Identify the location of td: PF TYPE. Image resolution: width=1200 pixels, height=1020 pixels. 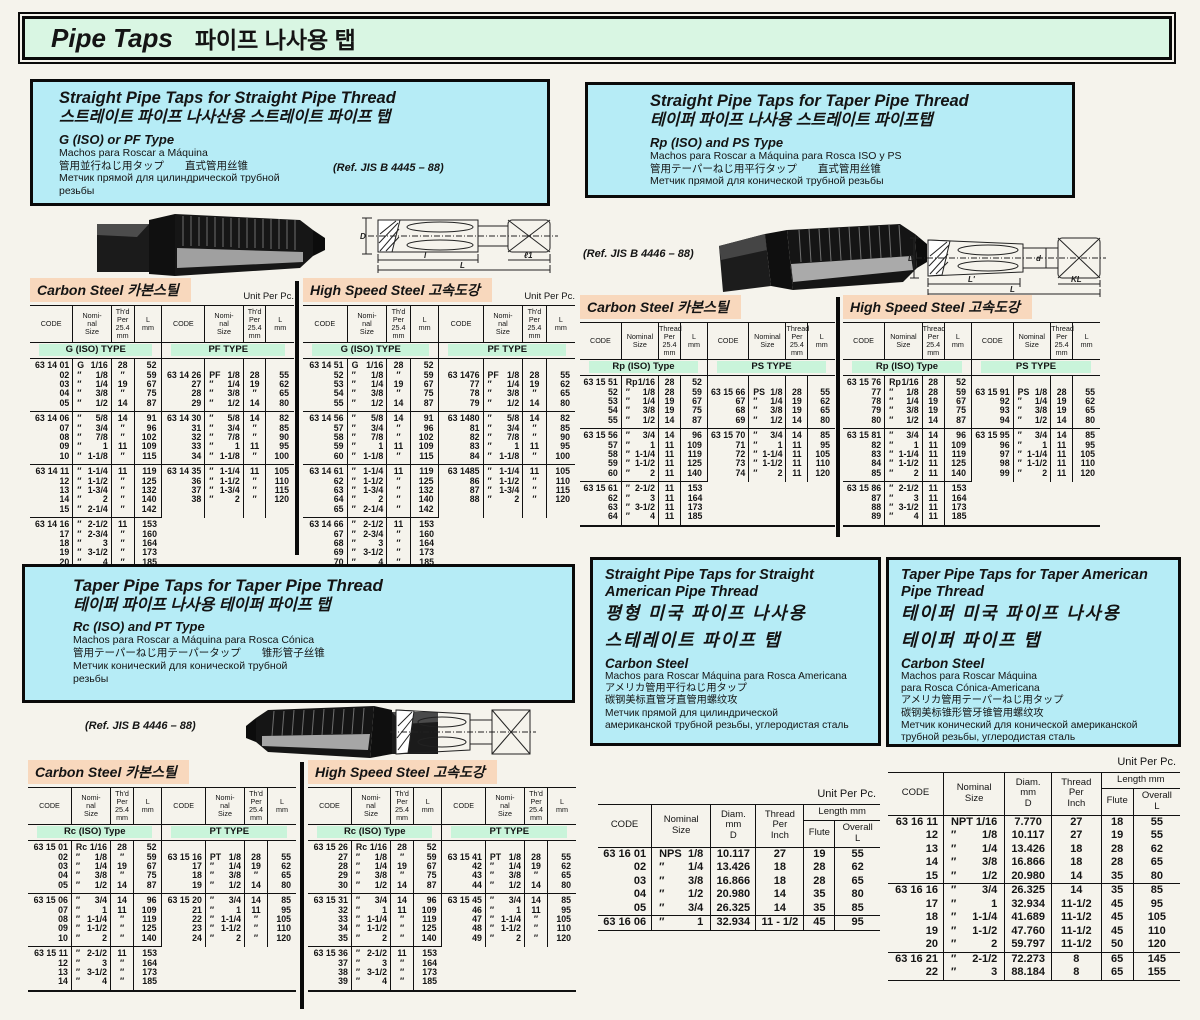
(227, 351).